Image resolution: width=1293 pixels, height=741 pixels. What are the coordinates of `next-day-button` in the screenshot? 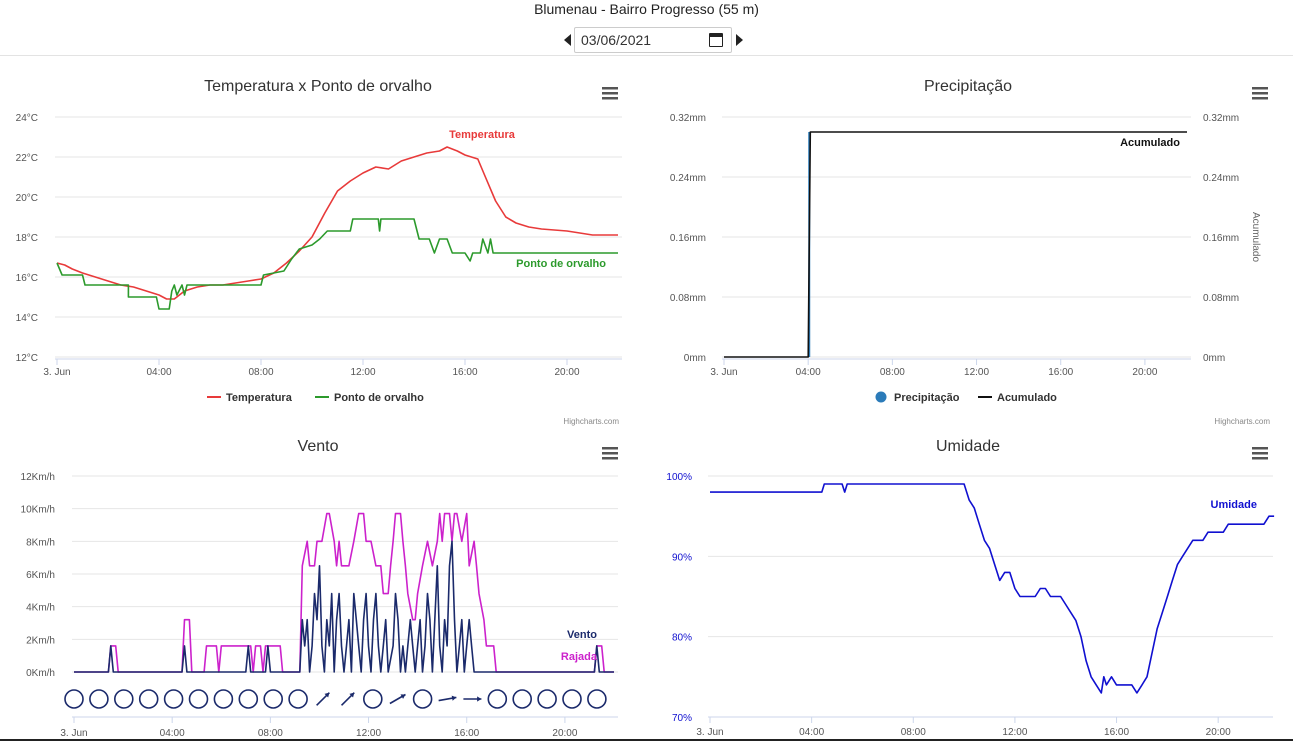 It's located at (739, 40).